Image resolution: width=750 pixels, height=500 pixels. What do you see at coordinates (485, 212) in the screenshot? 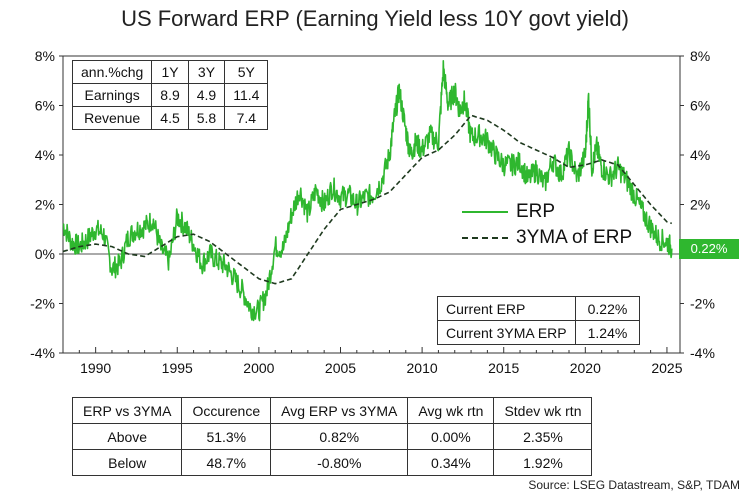
I see `legend-swatch-erp` at bounding box center [485, 212].